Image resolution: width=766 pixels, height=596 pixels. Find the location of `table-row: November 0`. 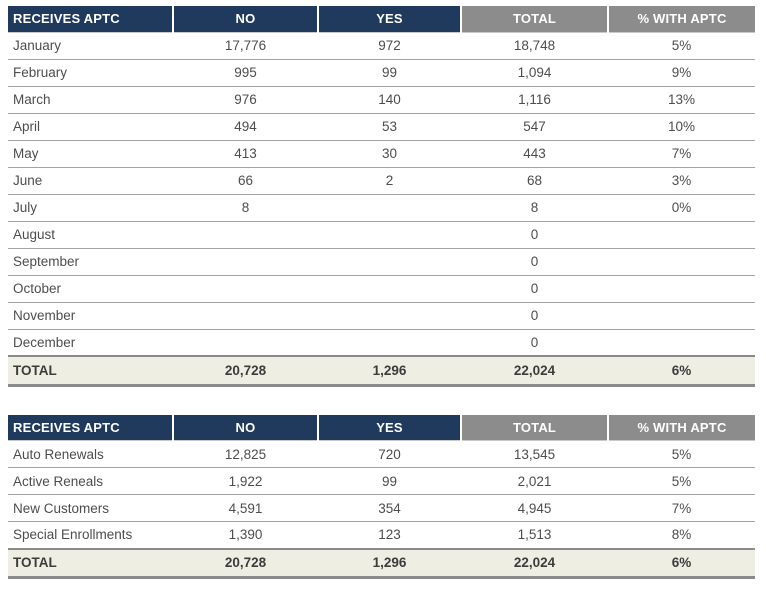

table-row: November 0 is located at coordinates (381, 316).